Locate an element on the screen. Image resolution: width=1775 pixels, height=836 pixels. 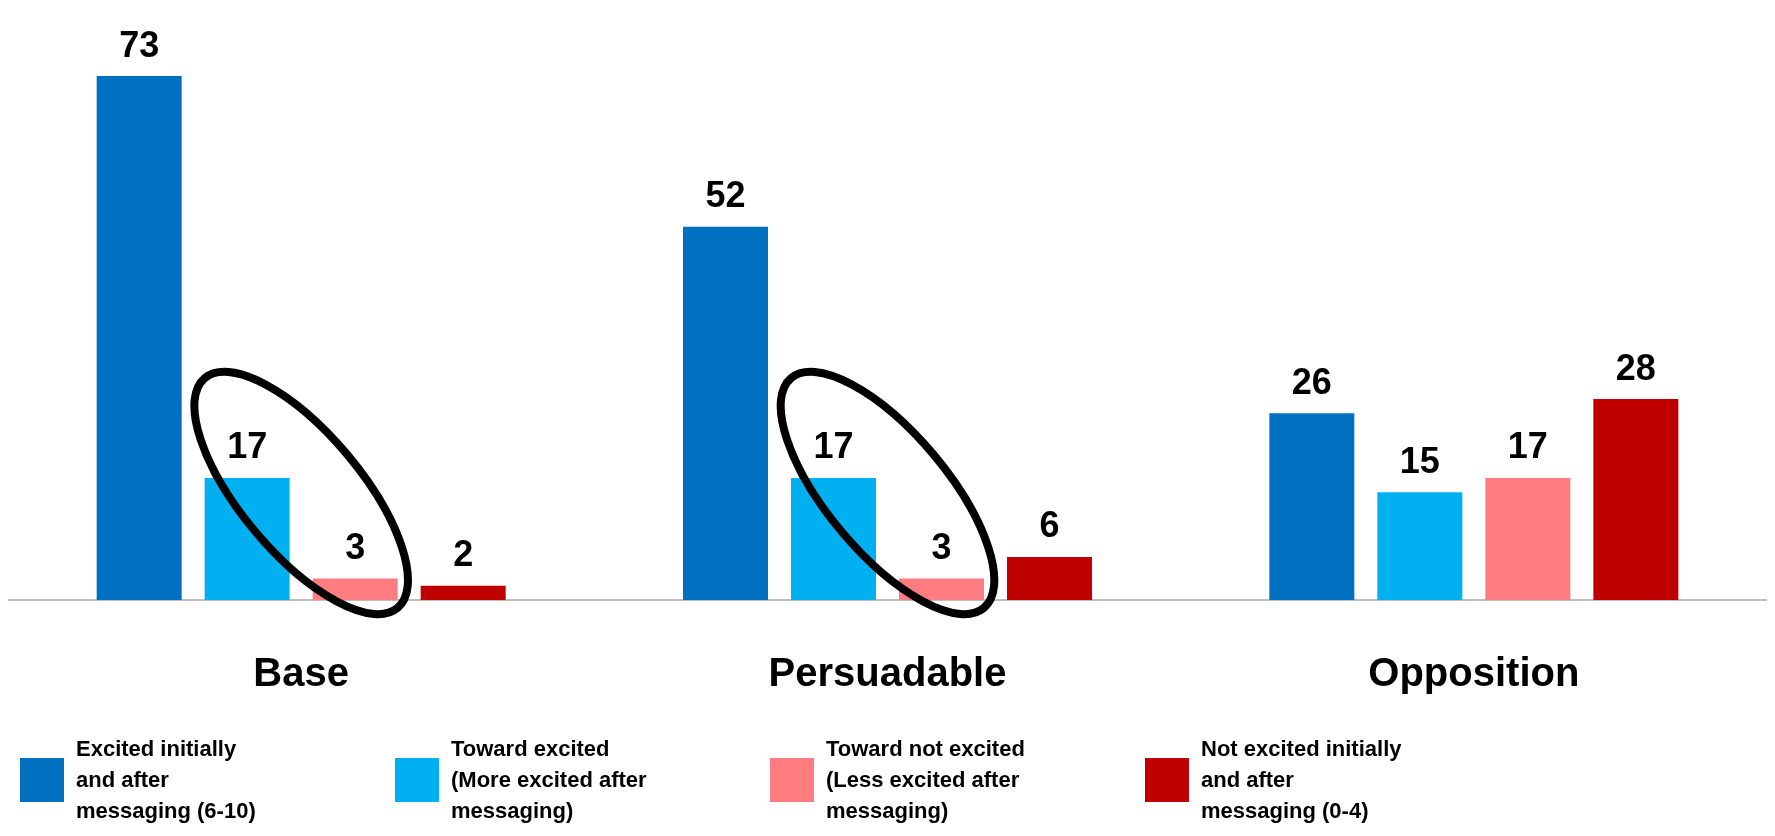
data-label: 6 is located at coordinates (1049, 525).